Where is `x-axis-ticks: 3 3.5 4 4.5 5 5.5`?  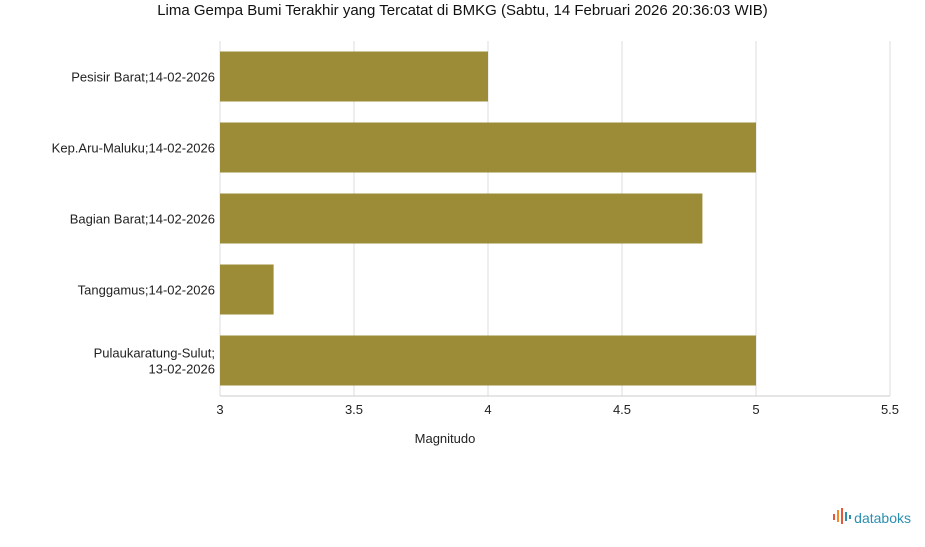 x-axis-ticks: 3 3.5 4 4.5 5 5.5 is located at coordinates (557, 409).